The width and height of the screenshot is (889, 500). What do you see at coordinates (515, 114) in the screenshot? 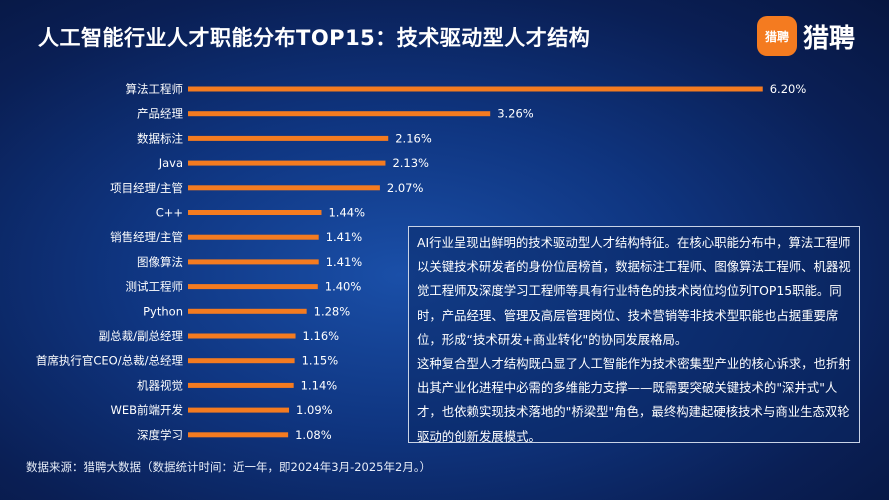
I see `value-label: 3.26%` at bounding box center [515, 114].